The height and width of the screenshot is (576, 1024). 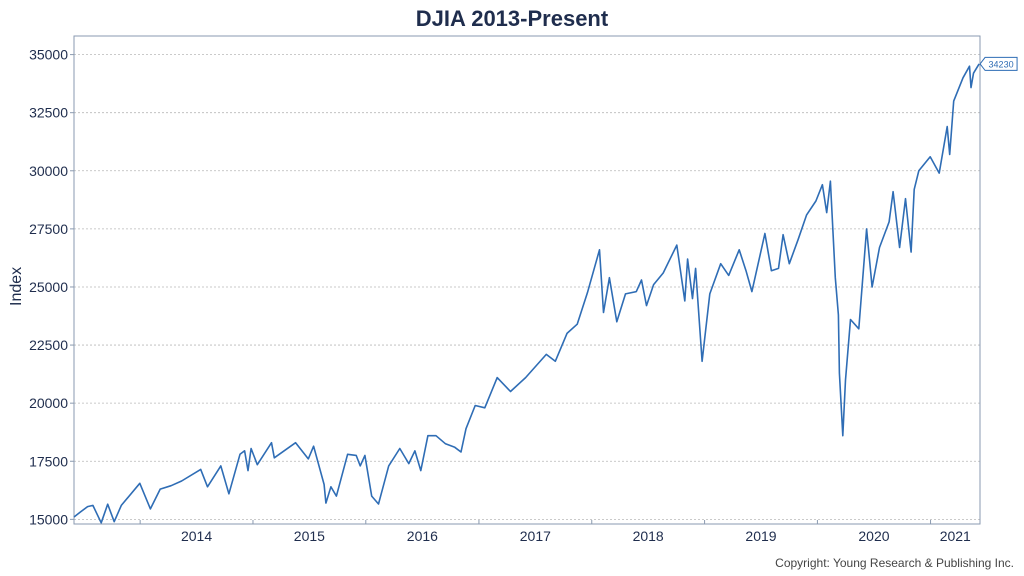 I want to click on y-tick-label: 22500, so click(x=48, y=345).